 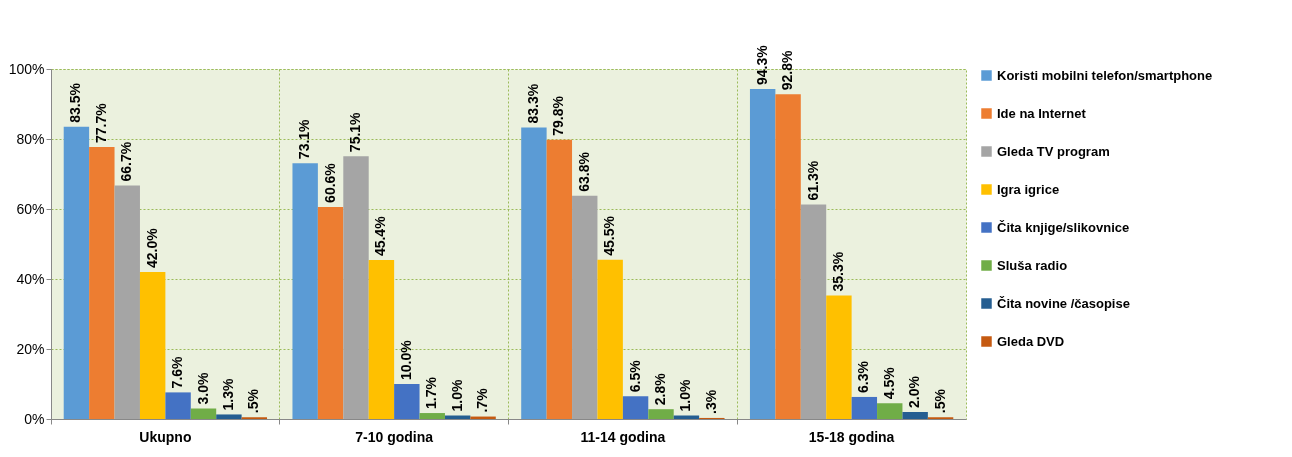 What do you see at coordinates (634, 376) in the screenshot?
I see `data-label: 6.5%` at bounding box center [634, 376].